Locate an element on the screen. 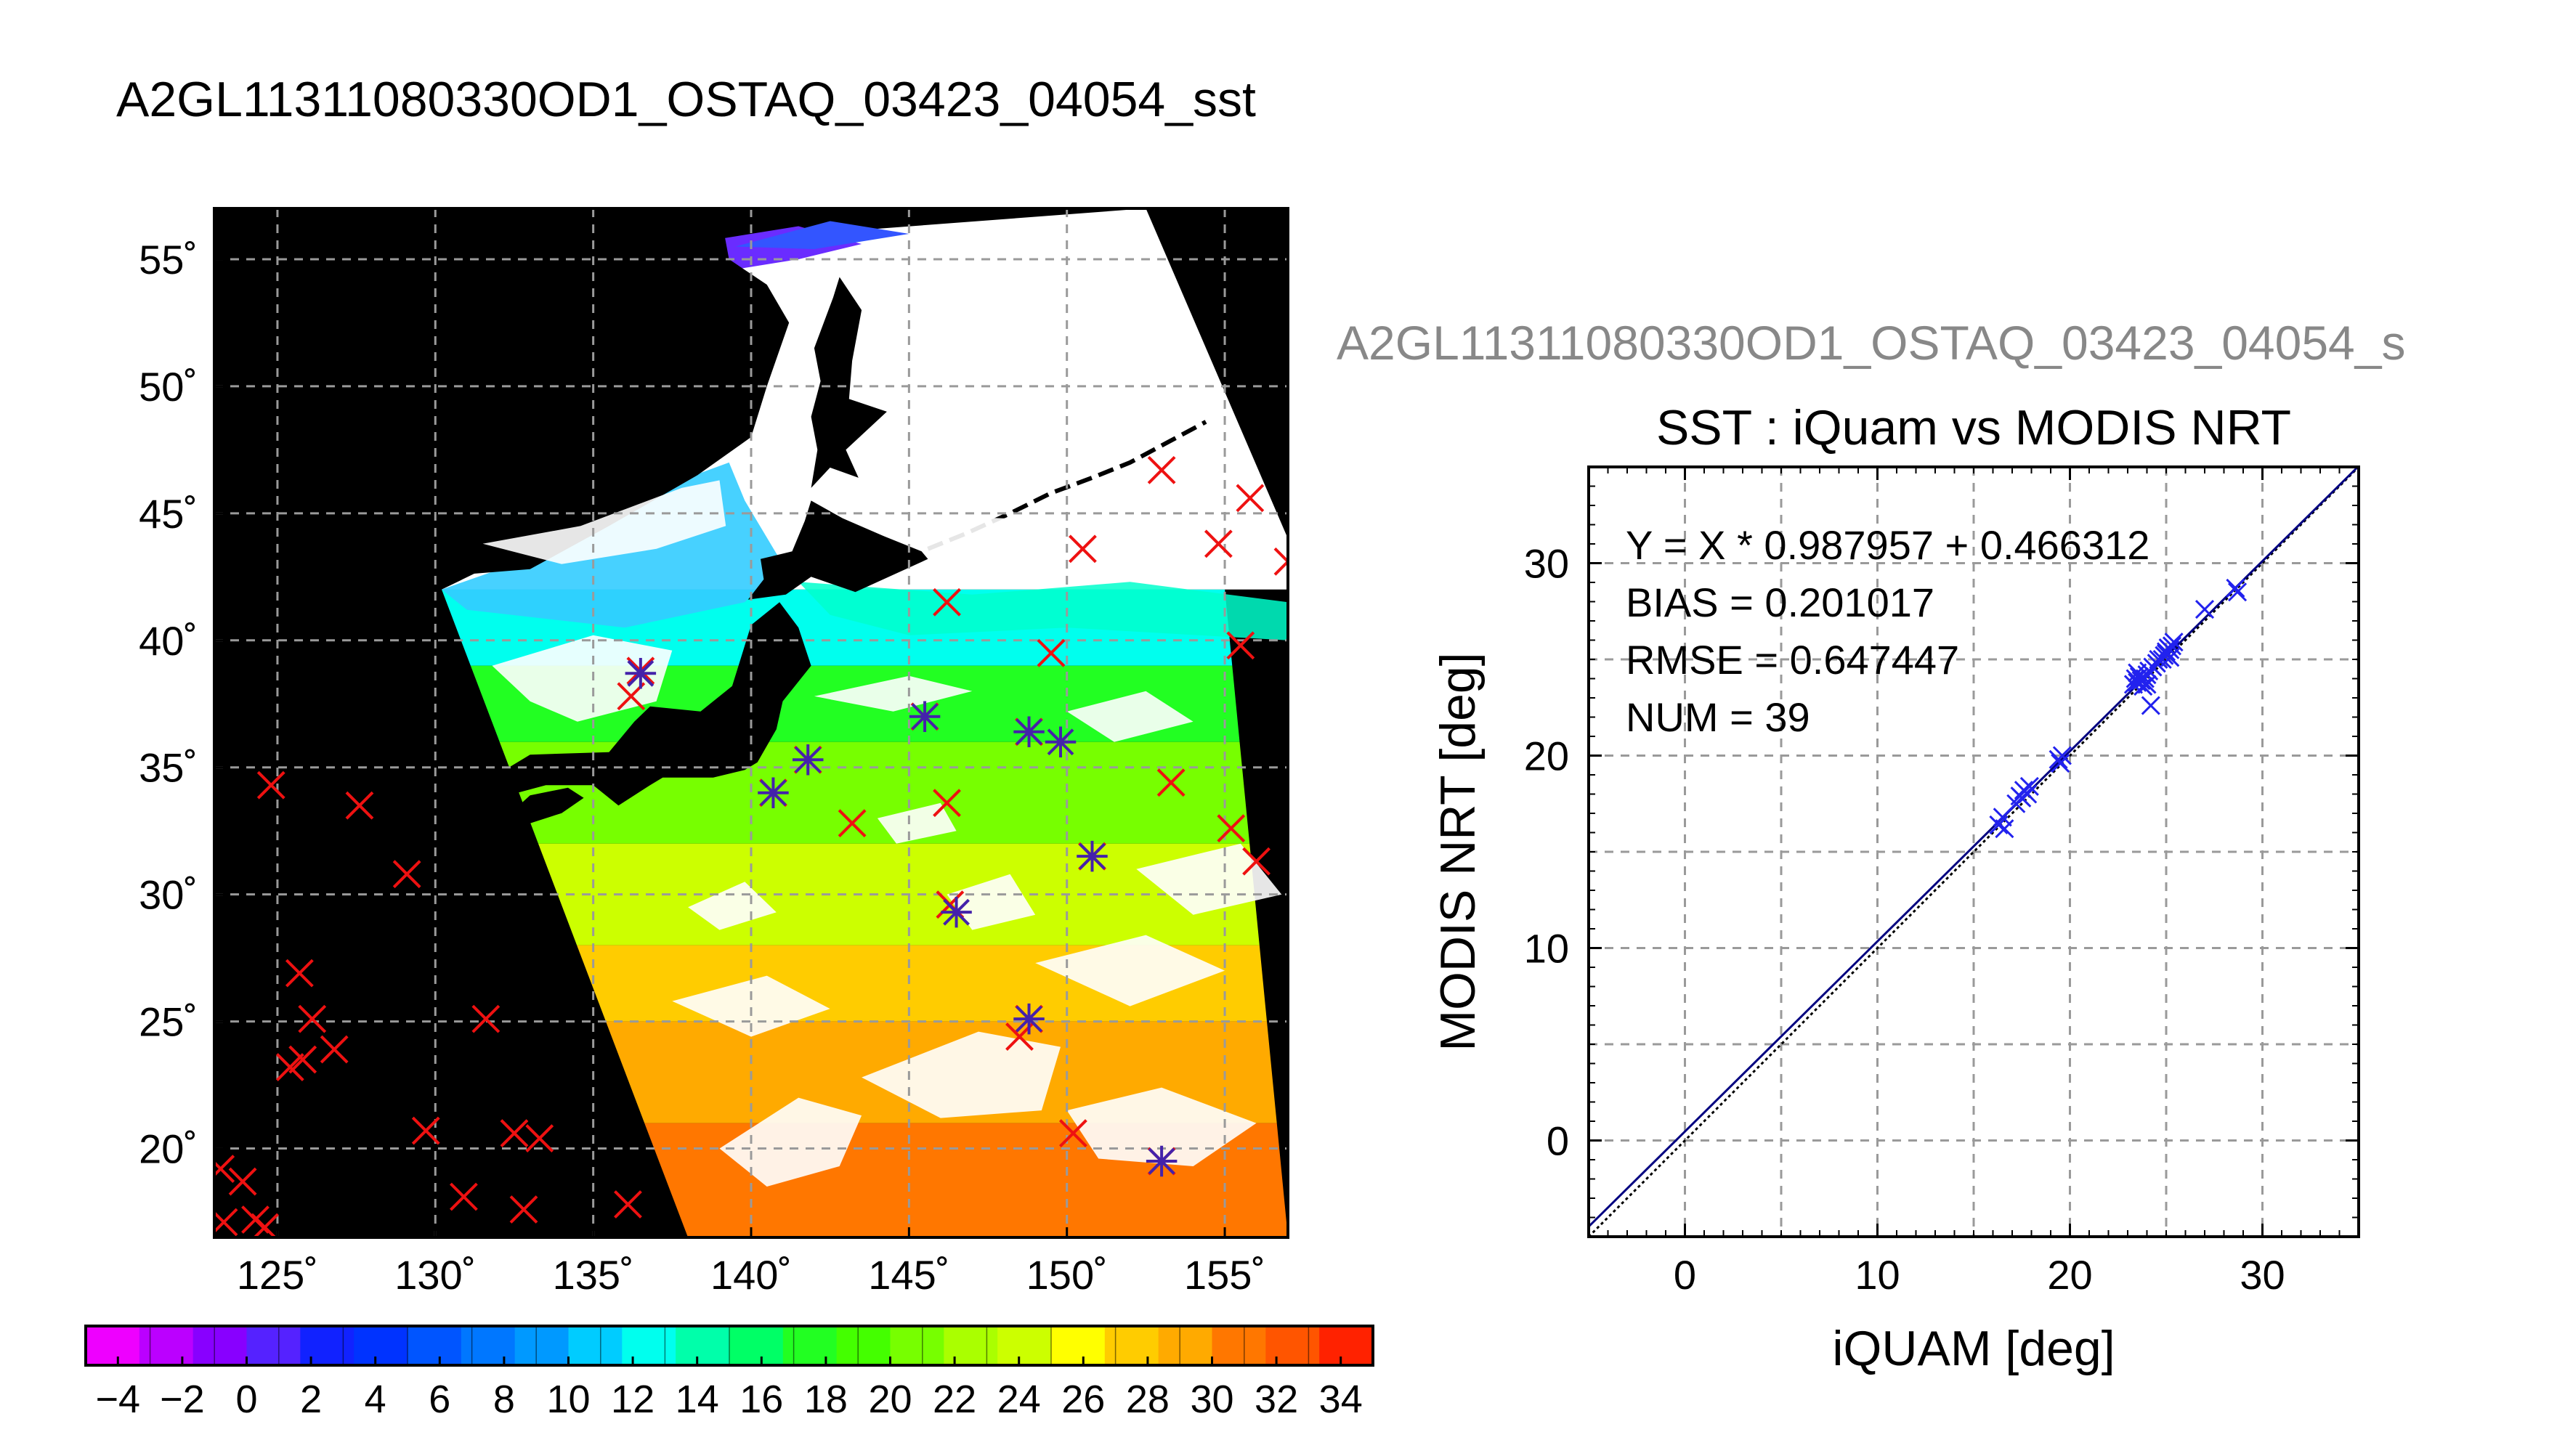 The image size is (2549, 1456). map-y-tick-label: 25˚ is located at coordinates (169, 1022).